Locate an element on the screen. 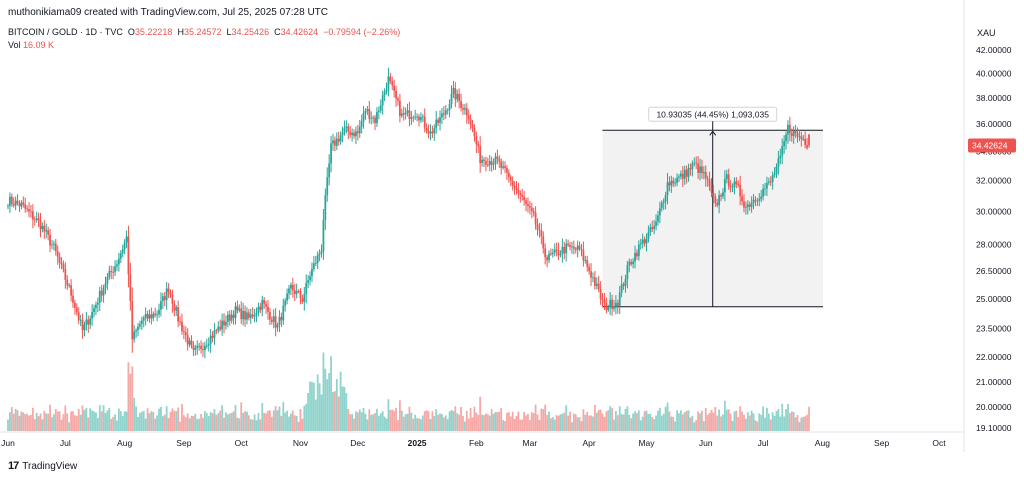 This screenshot has width=1024, height=478. time-tick-label: Sep is located at coordinates (881, 443).